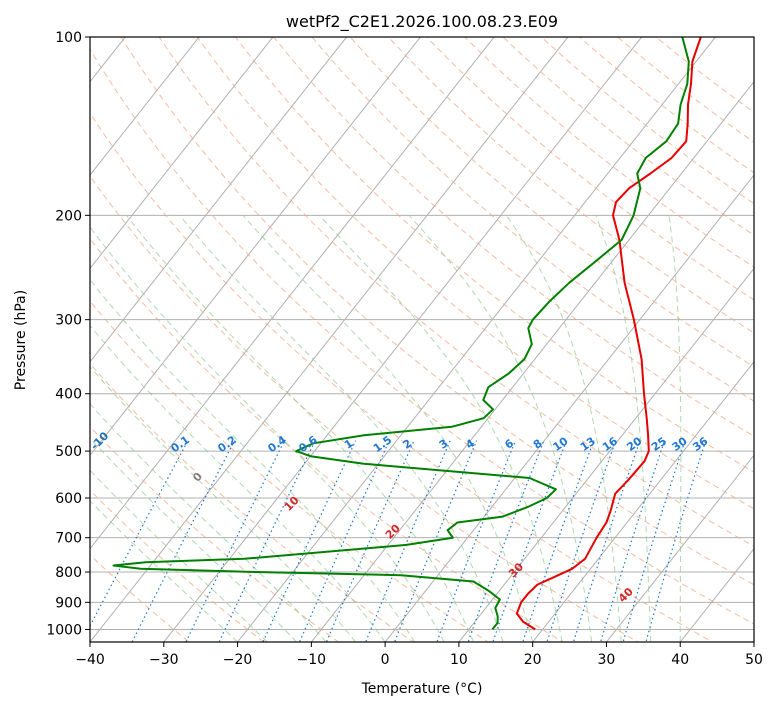 The image size is (775, 708). What do you see at coordinates (164, 660) in the screenshot?
I see `x-tick-label: −30` at bounding box center [164, 660].